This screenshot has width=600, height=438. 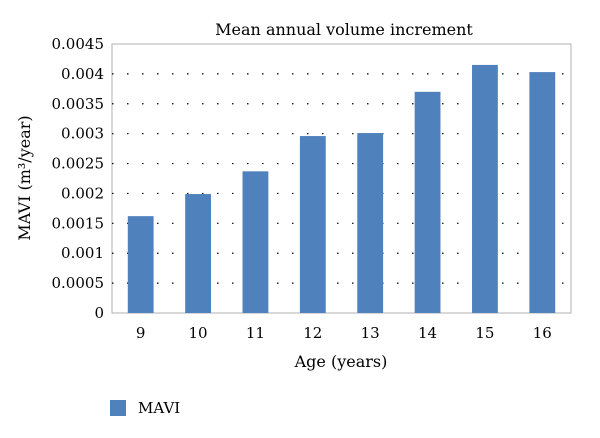 What do you see at coordinates (141, 333) in the screenshot?
I see `x-tick-label: 9` at bounding box center [141, 333].